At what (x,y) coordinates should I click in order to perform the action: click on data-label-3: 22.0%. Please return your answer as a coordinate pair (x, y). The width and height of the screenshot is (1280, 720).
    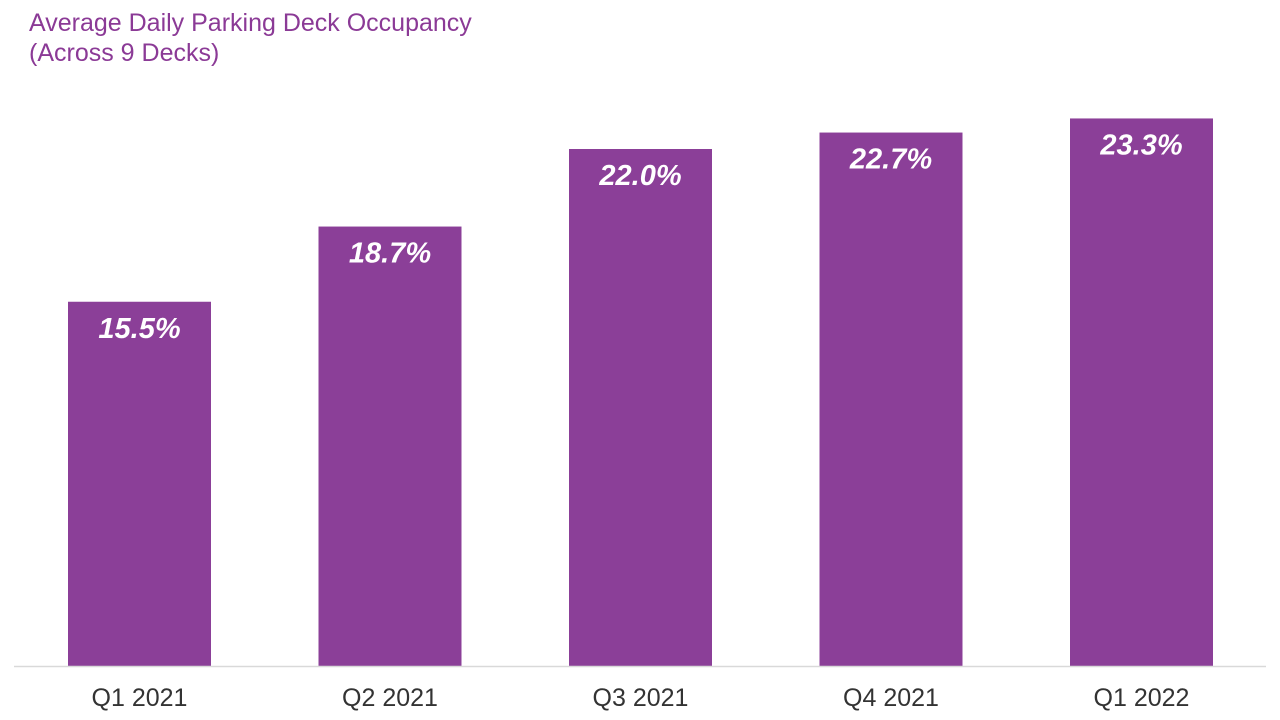
    Looking at the image, I should click on (639, 176).